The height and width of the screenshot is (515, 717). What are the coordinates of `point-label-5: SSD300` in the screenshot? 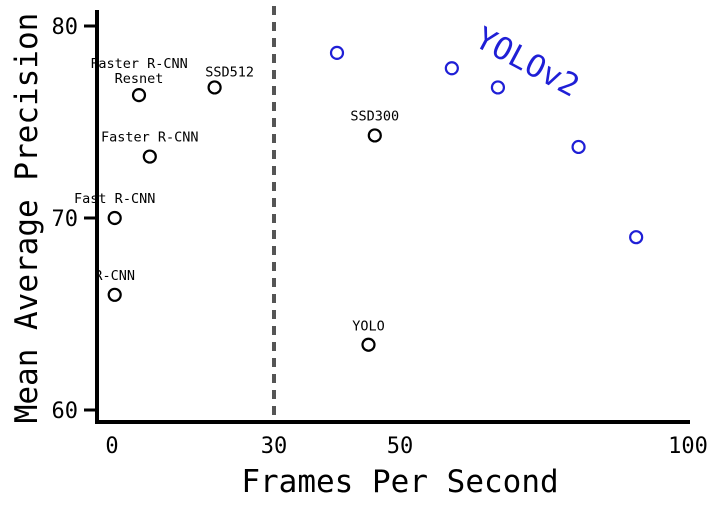 It's located at (374, 116).